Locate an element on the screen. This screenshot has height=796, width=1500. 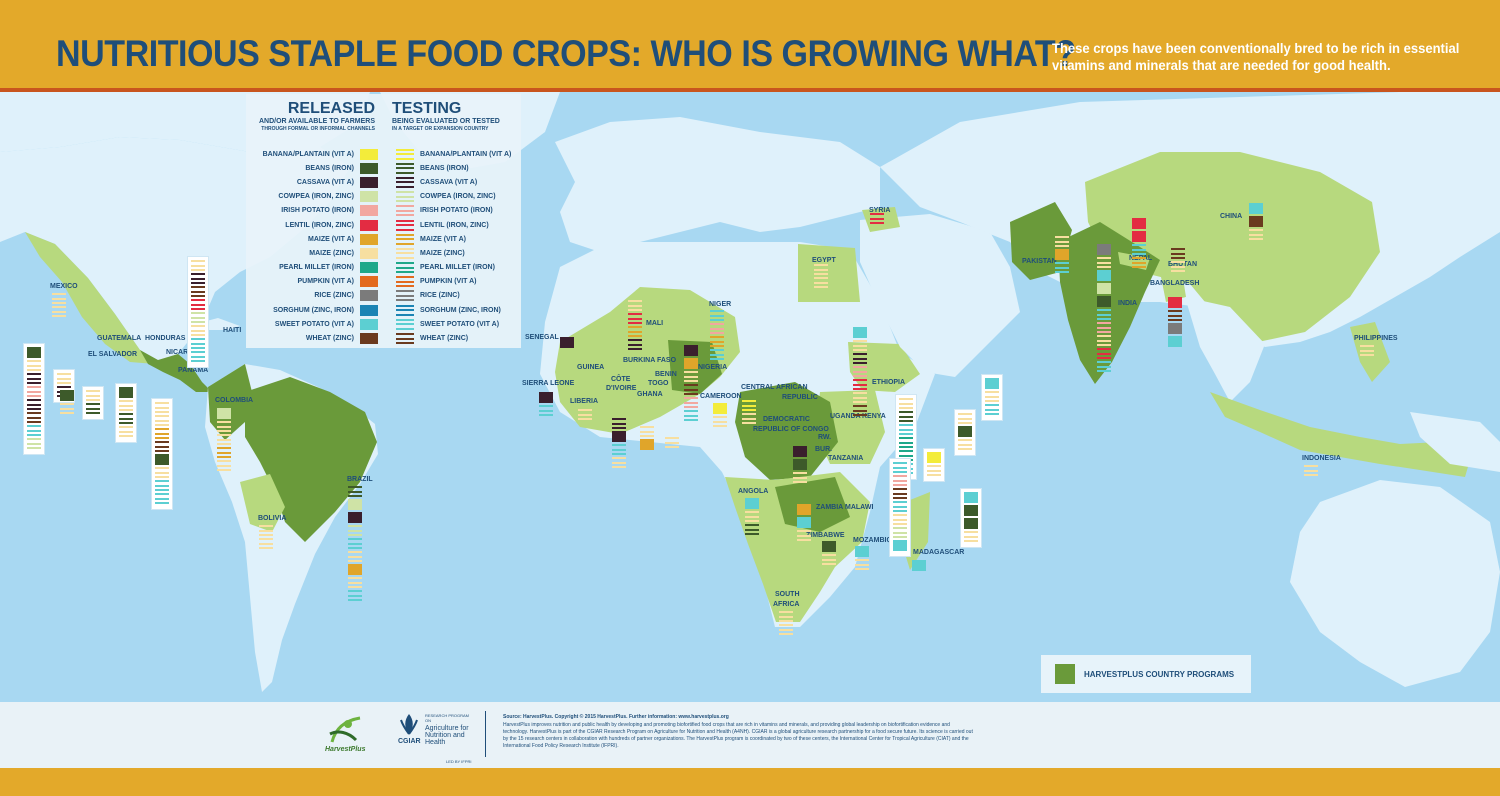
legend-testing-label: IRISH POTATO (IRON) is located at coordinates (456, 211).